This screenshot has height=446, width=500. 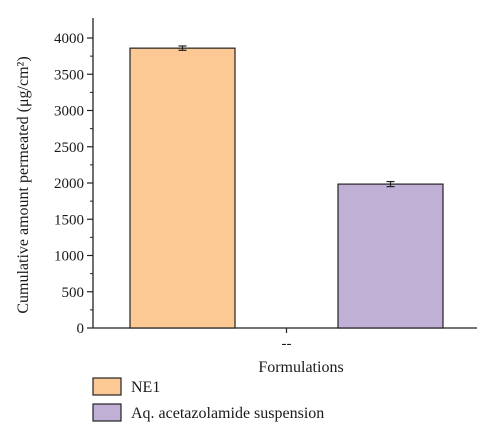 What do you see at coordinates (69, 75) in the screenshot?
I see `y-tick-label: 3500` at bounding box center [69, 75].